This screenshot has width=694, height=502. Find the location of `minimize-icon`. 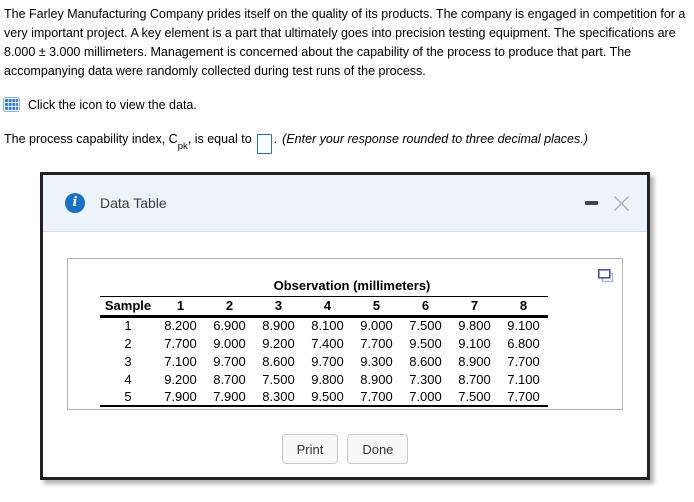

minimize-icon is located at coordinates (591, 203).